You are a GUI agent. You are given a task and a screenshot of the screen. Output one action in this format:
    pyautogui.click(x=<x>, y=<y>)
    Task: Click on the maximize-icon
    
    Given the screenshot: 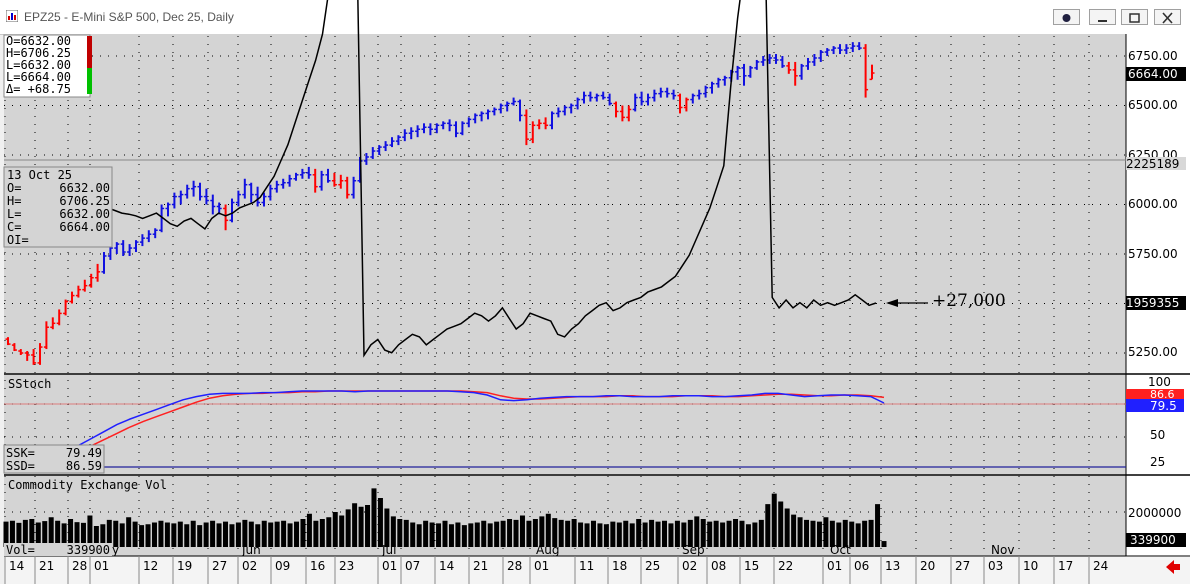 What is the action you would take?
    pyautogui.click(x=1134, y=18)
    